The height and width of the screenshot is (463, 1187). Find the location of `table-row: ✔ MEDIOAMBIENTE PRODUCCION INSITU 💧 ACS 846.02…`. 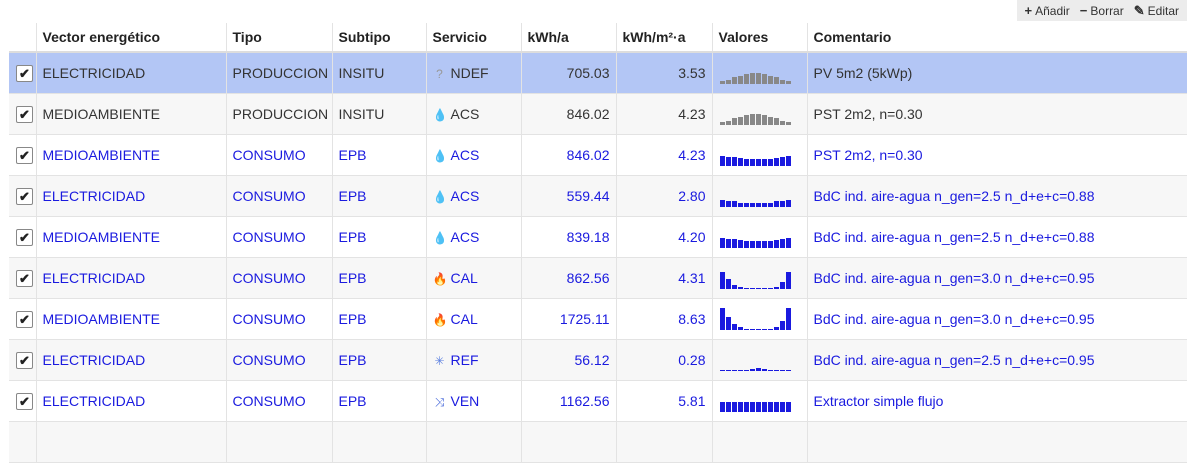

table-row: ✔ MEDIOAMBIENTE PRODUCCION INSITU 💧 ACS 846.02… is located at coordinates (598, 114).